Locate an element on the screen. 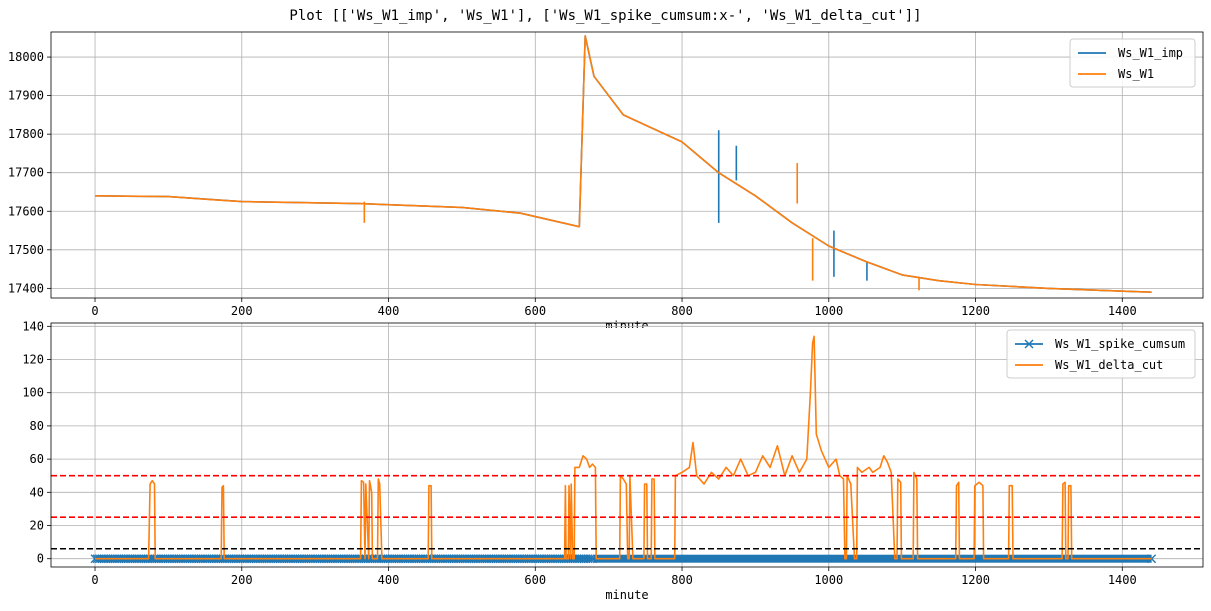 Image resolution: width=1211 pixels, height=611 pixels. y-tick-label: 17900 is located at coordinates (26, 96).